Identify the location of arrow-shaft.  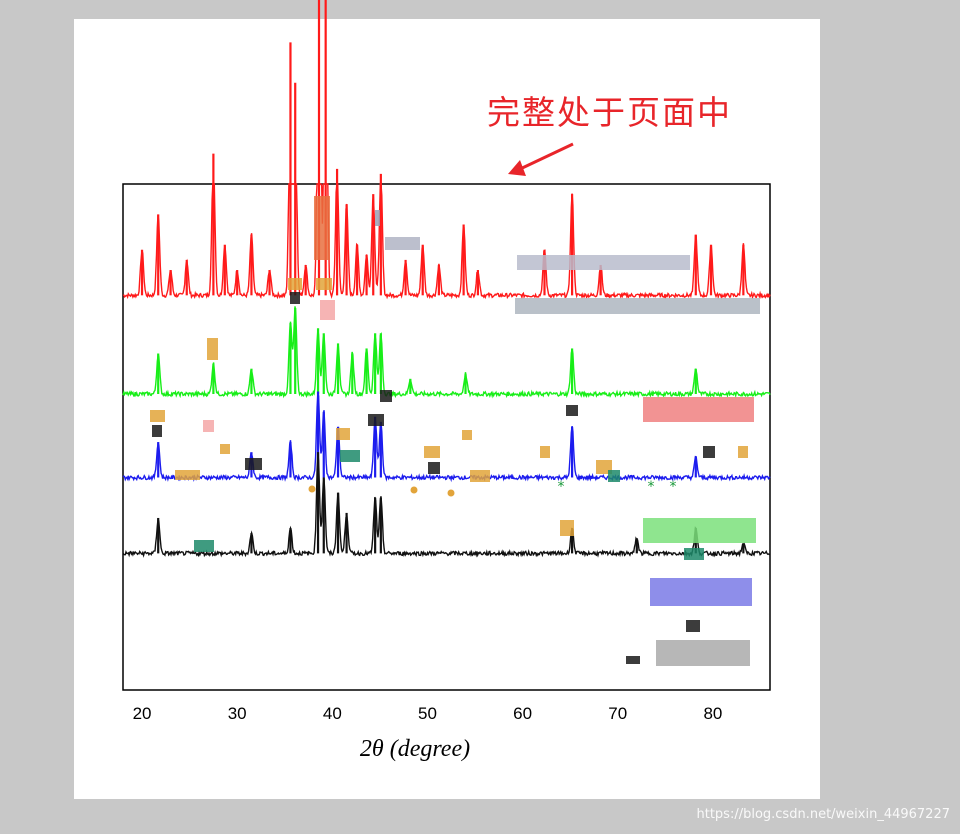
(545, 157).